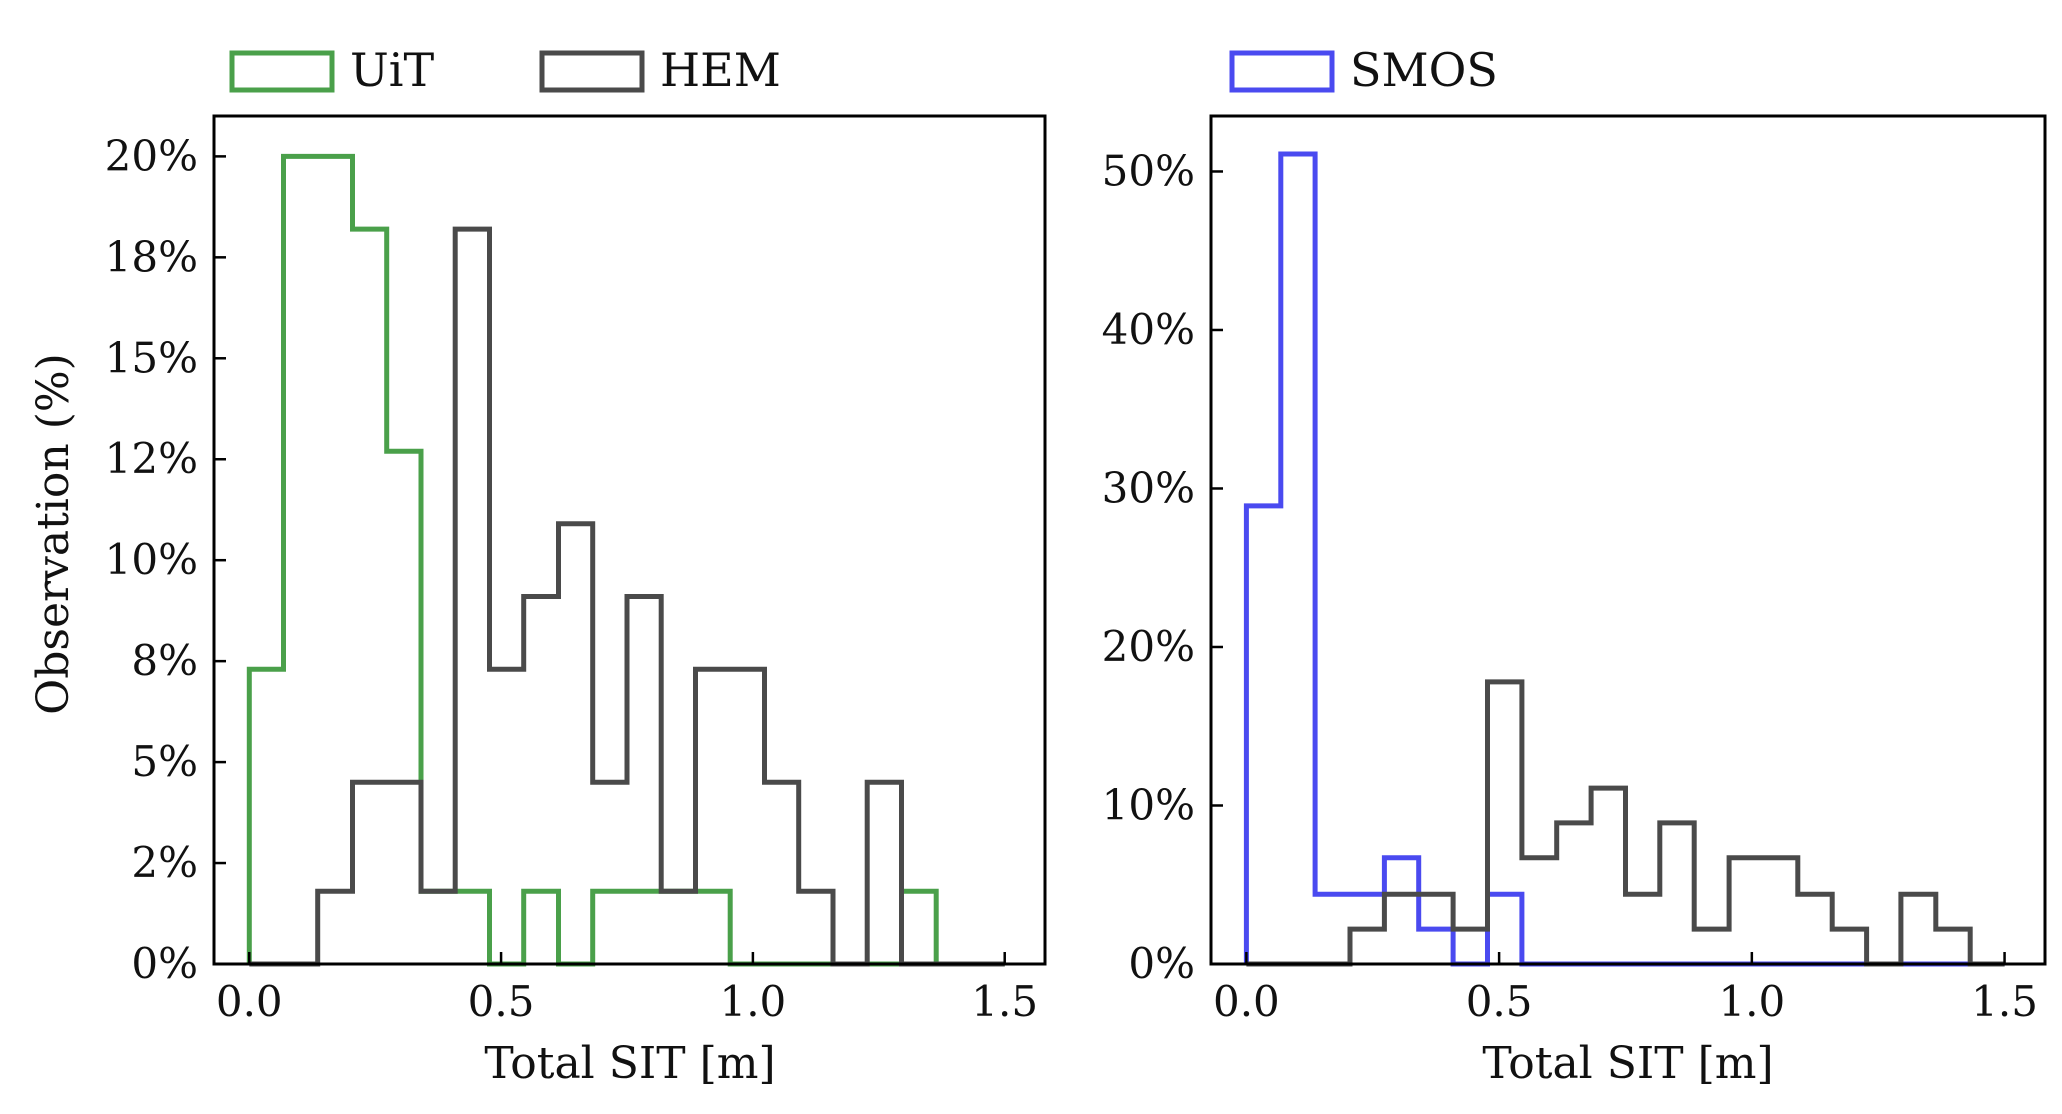  What do you see at coordinates (1246, 1001) in the screenshot?
I see `right-x-tick-label: 0.0` at bounding box center [1246, 1001].